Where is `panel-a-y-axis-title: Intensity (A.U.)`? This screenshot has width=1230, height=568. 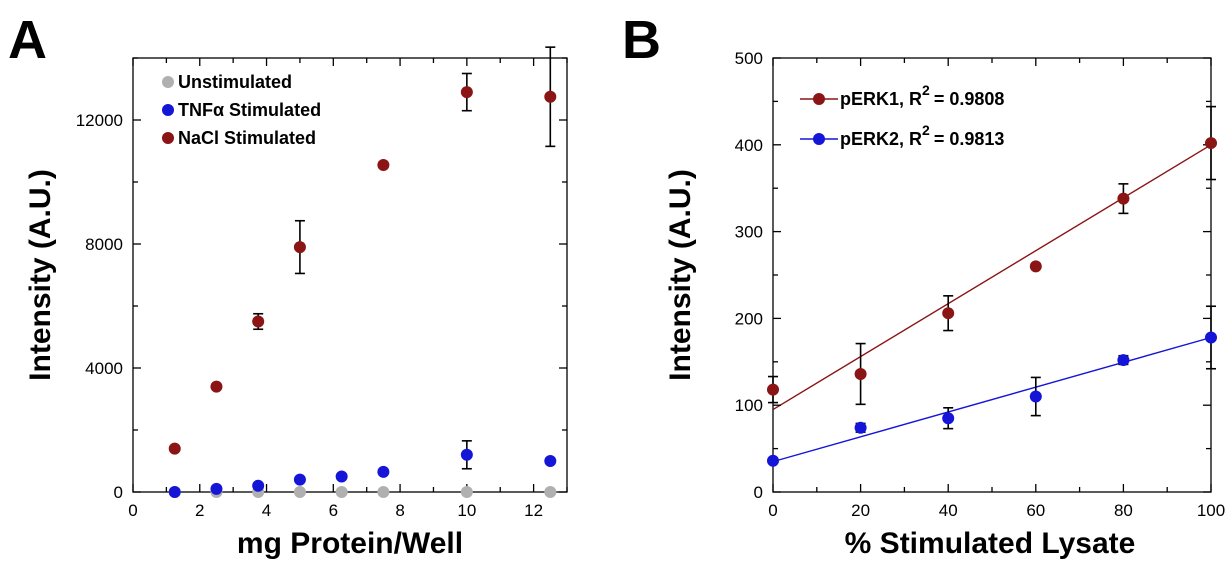 panel-a-y-axis-title: Intensity (A.U.) is located at coordinates (40, 275).